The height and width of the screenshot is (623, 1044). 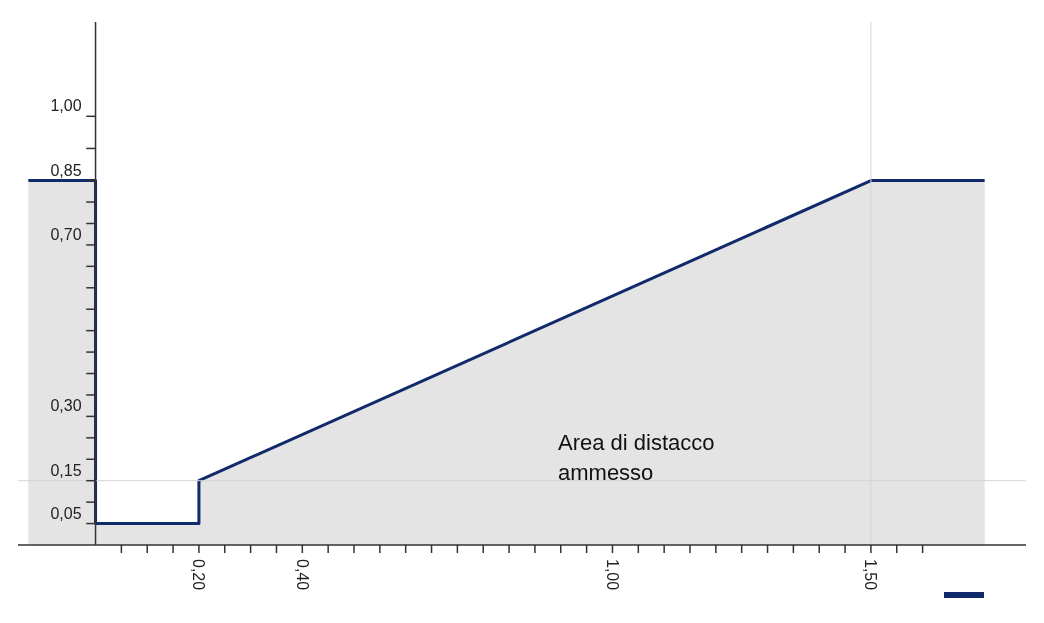 I want to click on y-tick-label: 0,30, so click(x=66, y=406).